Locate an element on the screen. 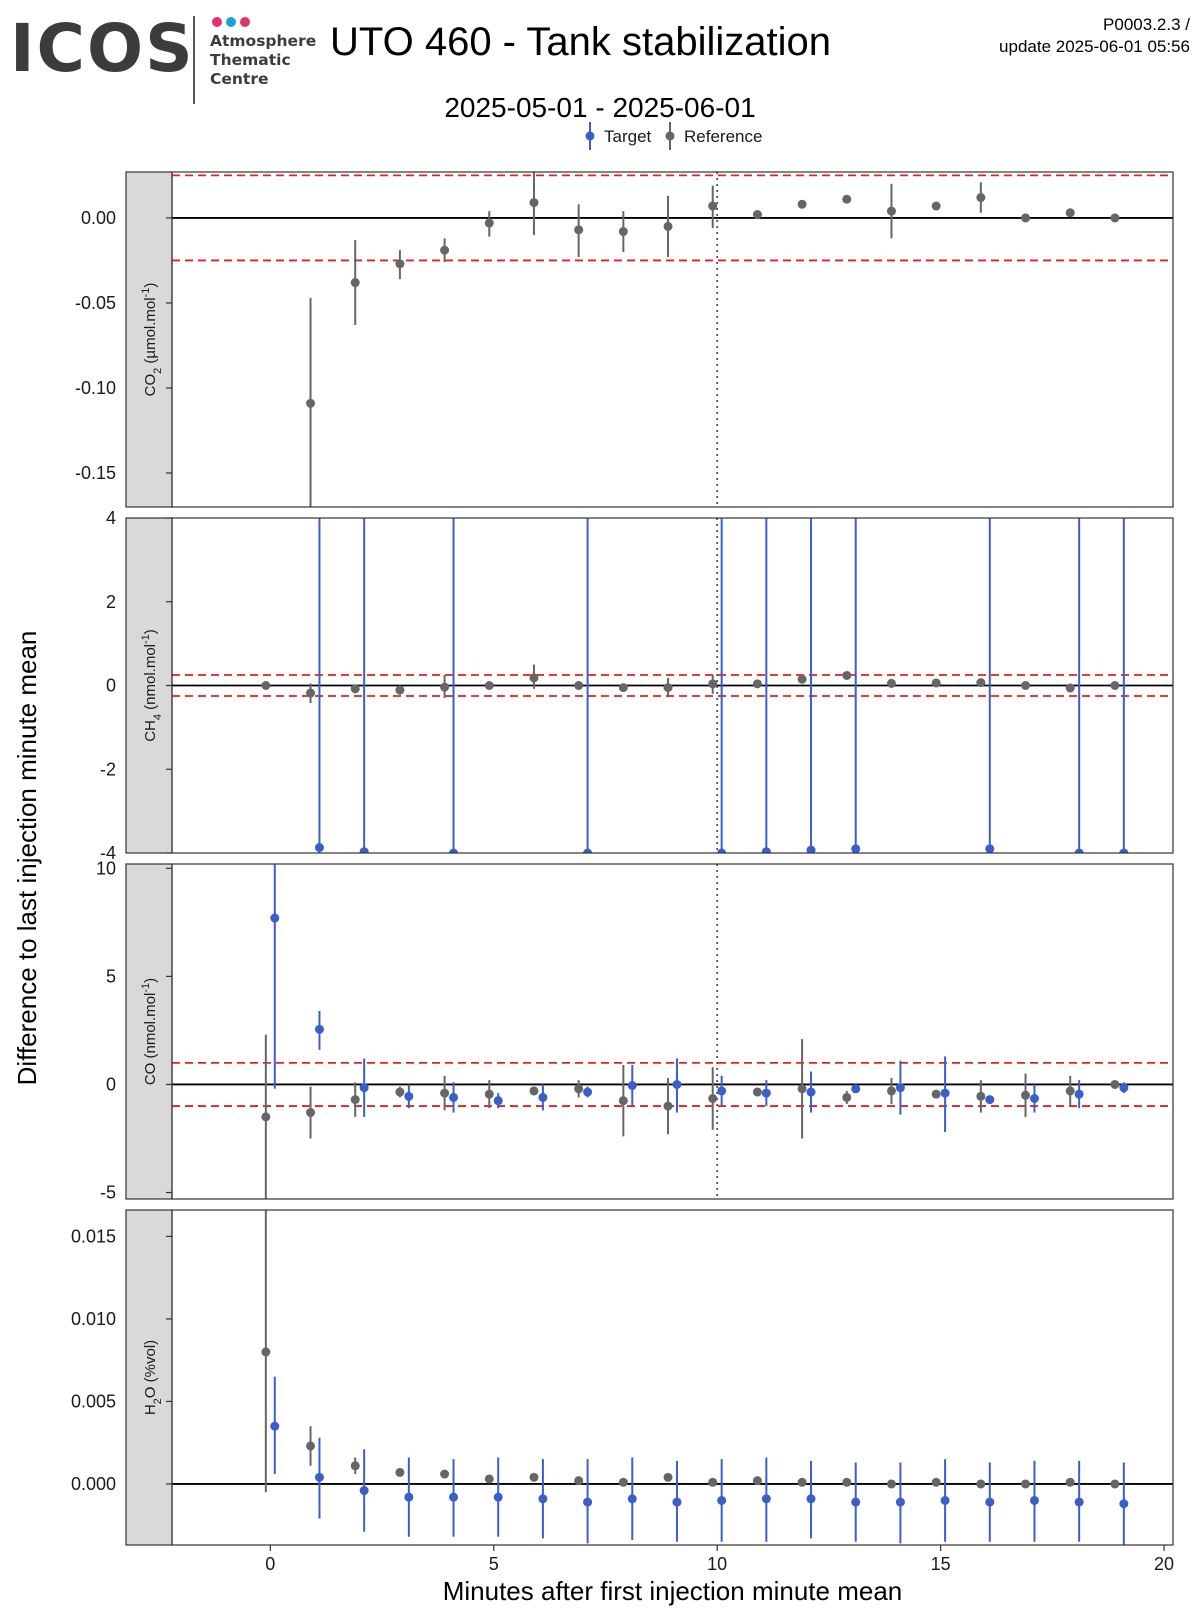 This screenshot has width=1200, height=1620. version-line-1: P0003.2.3 / is located at coordinates (1146, 24).